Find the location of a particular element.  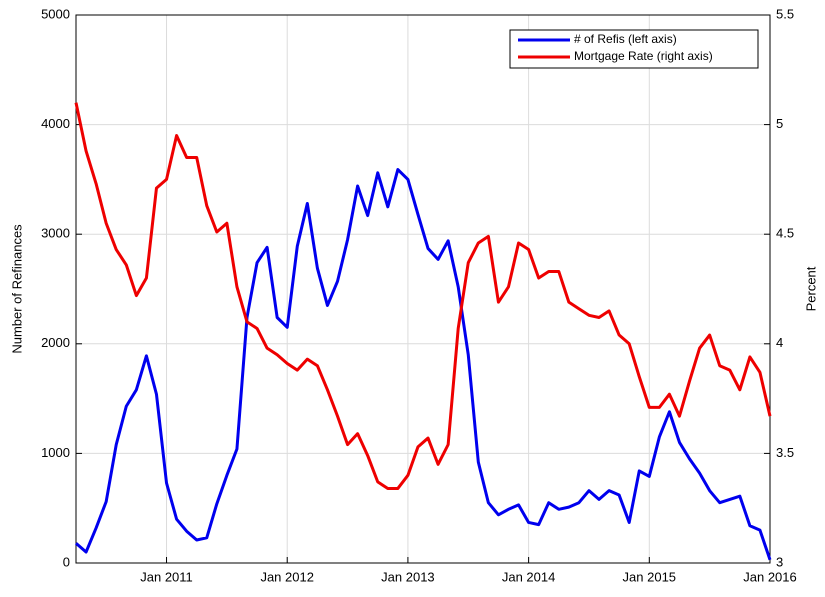

x-tick-label: Jan 2012 is located at coordinates (287, 576).